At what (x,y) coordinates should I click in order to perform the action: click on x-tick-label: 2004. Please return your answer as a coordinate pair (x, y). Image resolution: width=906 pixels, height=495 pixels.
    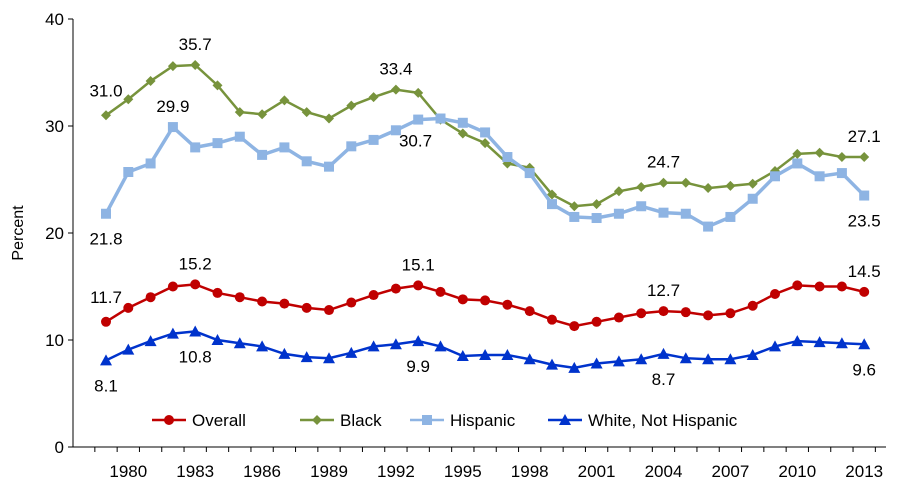
    Looking at the image, I should click on (664, 471).